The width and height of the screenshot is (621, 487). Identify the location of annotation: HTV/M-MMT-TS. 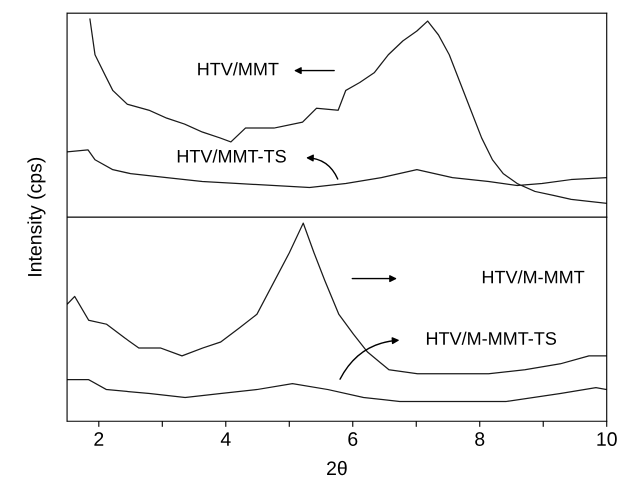
(491, 338).